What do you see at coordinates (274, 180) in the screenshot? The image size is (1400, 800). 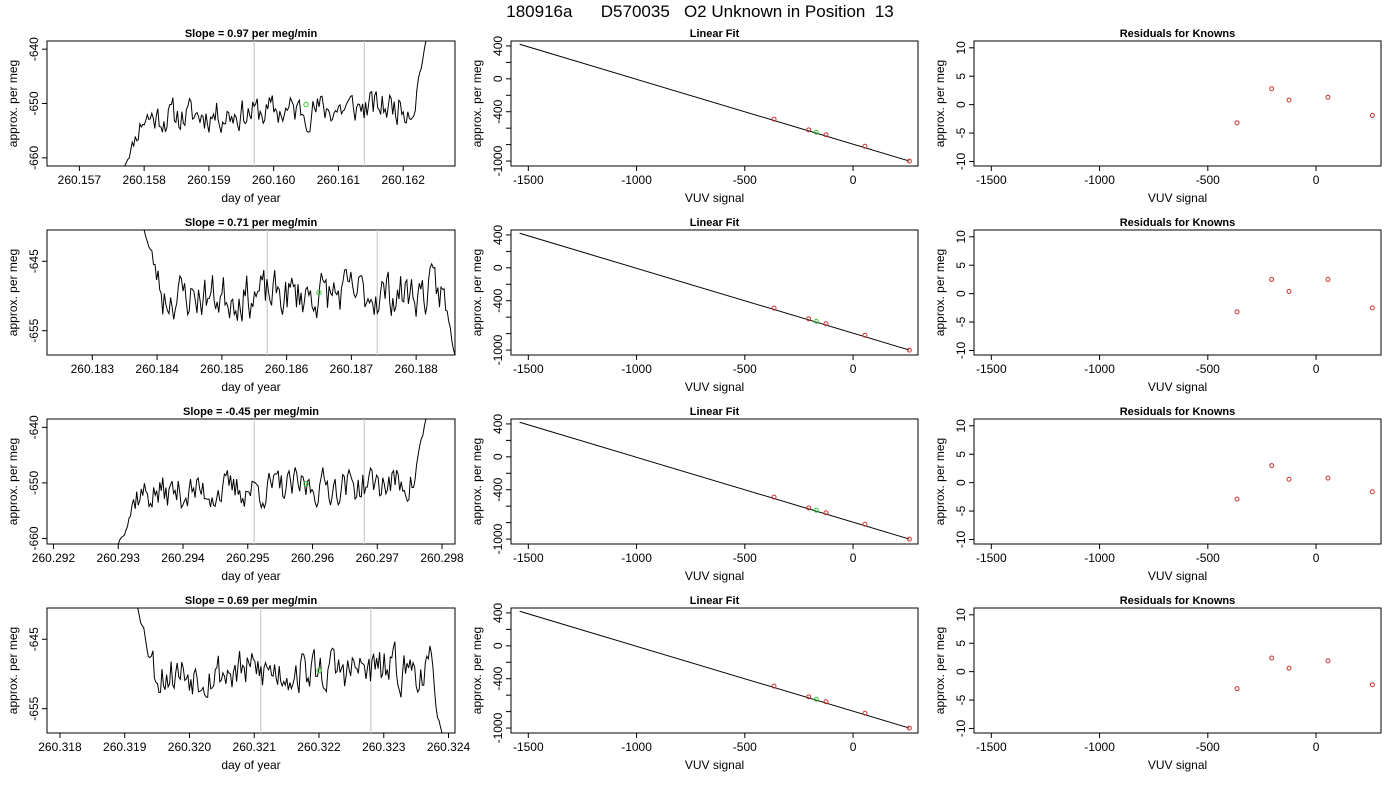 I see `x-tick-label: 260.160` at bounding box center [274, 180].